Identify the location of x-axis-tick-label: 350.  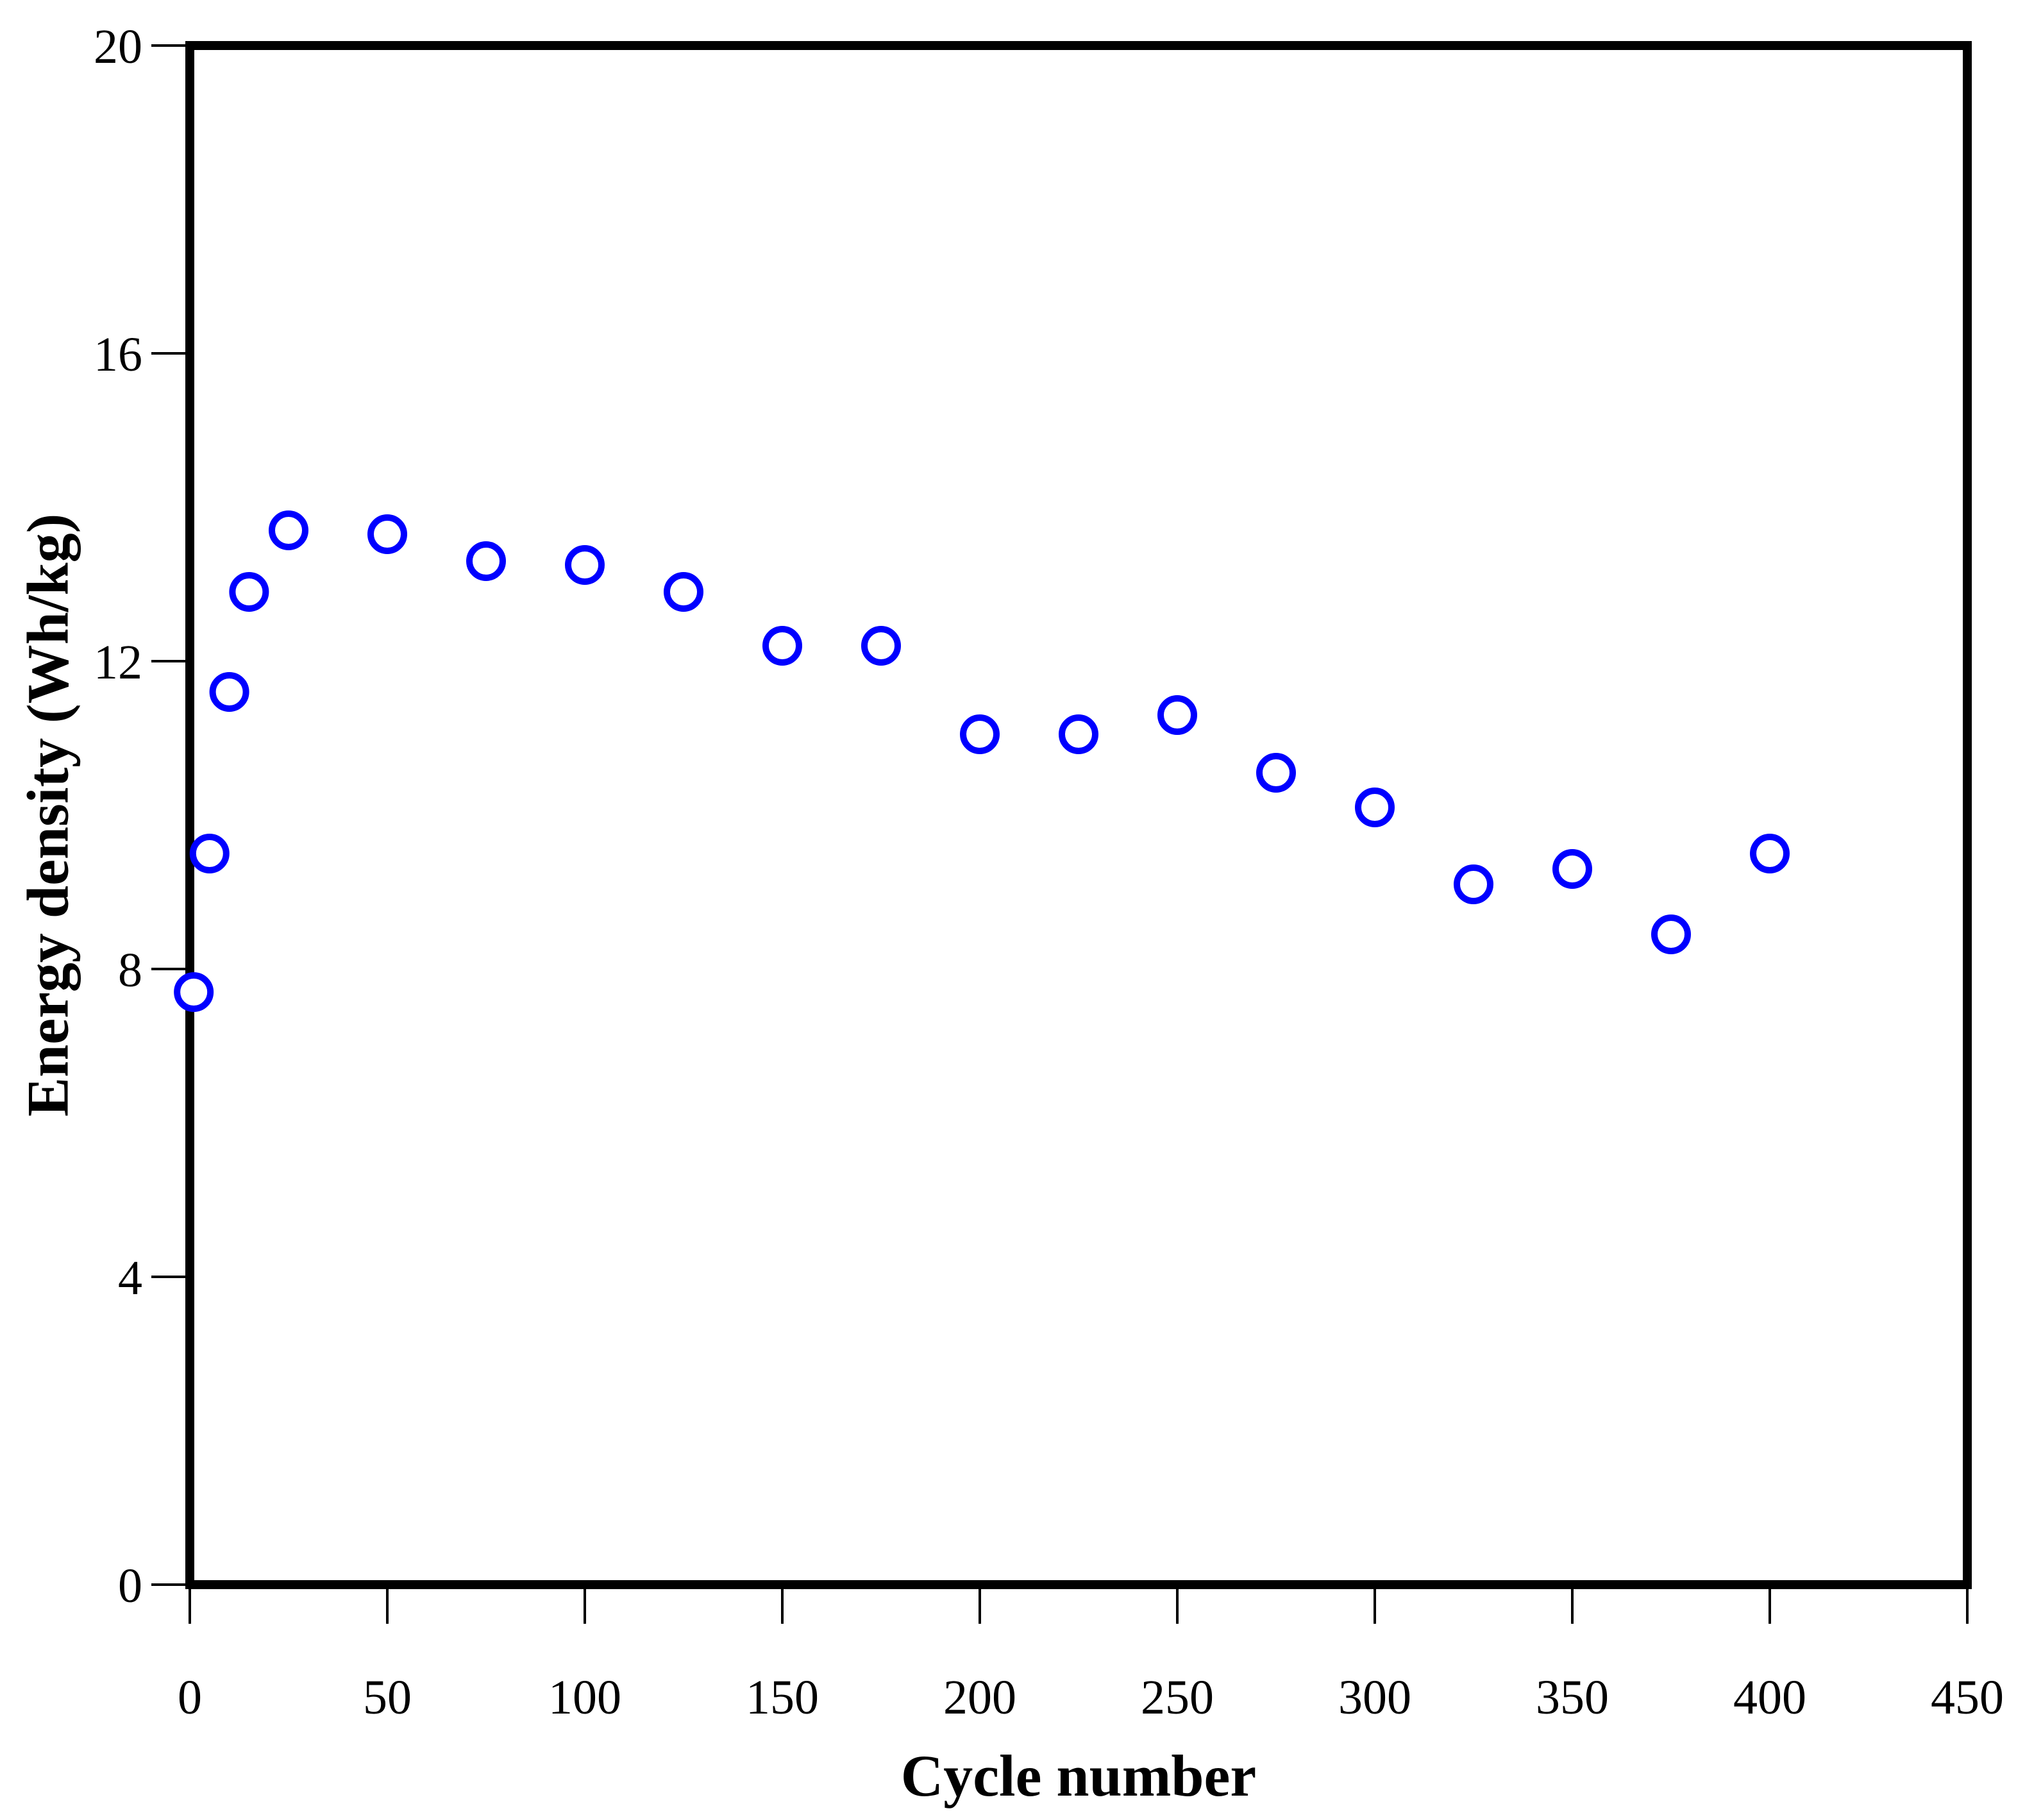
(1572, 1697).